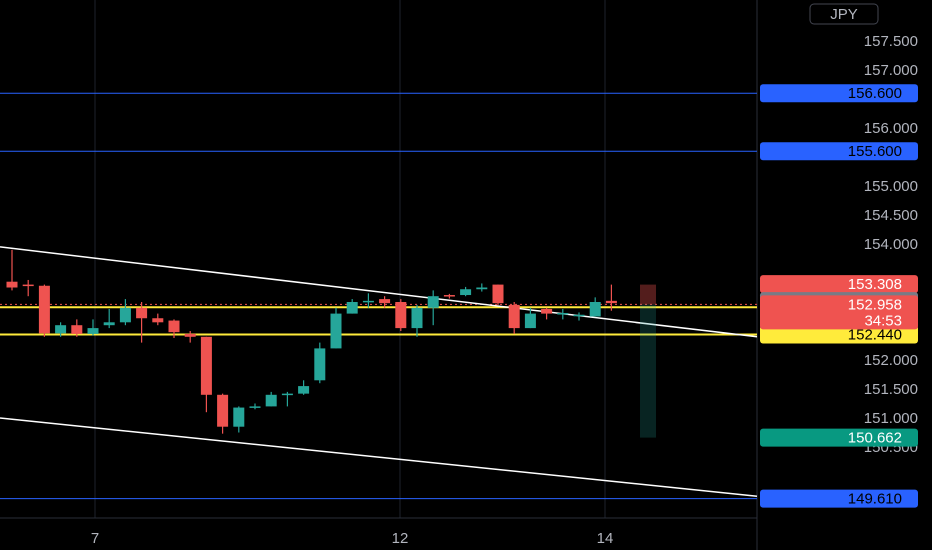 The image size is (932, 550). Describe the element at coordinates (875, 499) in the screenshot. I see `price-level-badge-text: 149.610` at that location.